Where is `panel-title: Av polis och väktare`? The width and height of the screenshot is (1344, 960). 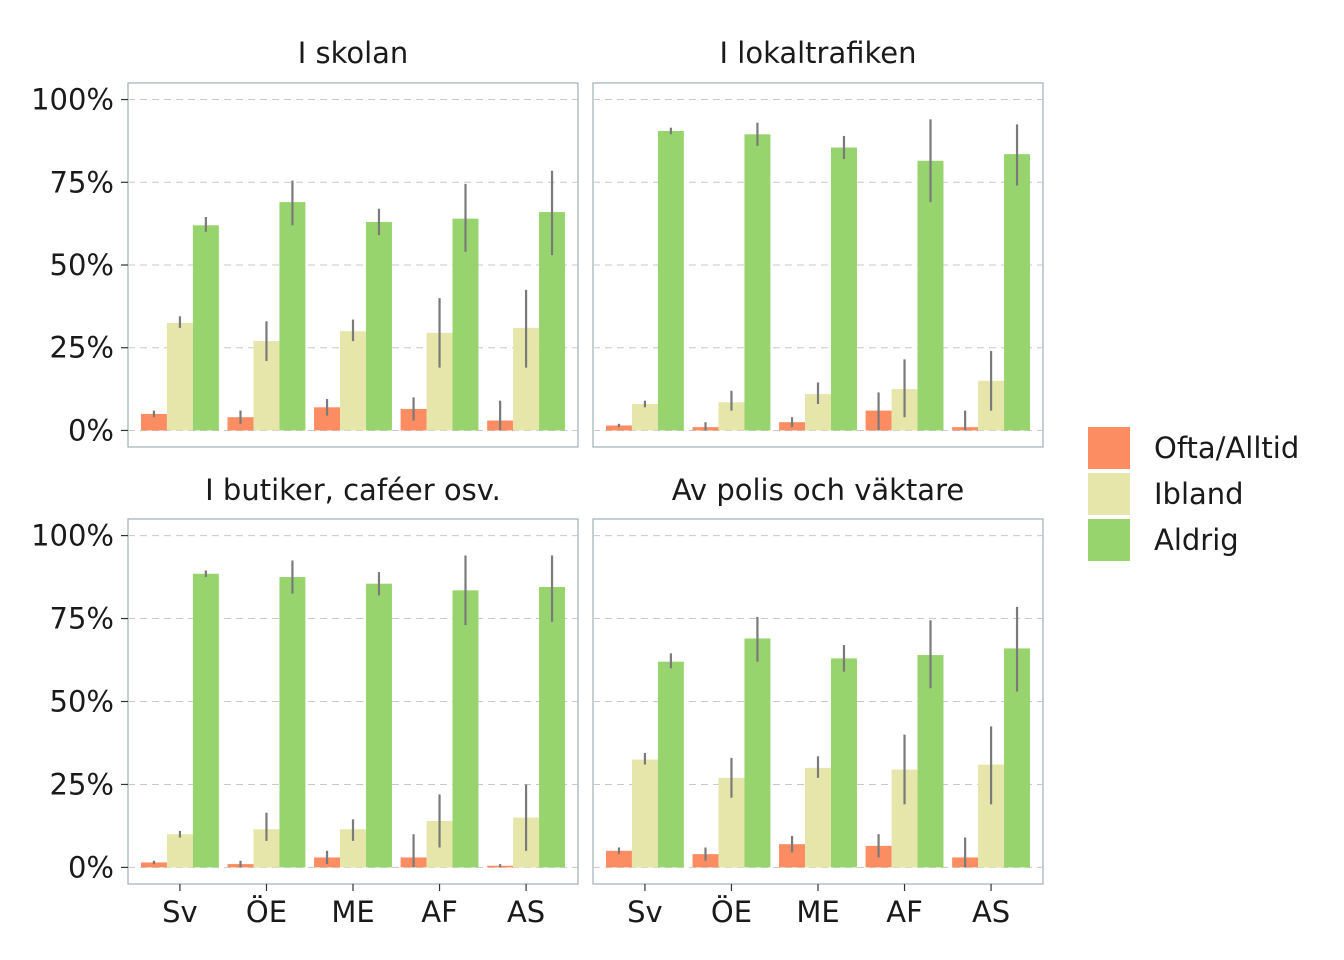 panel-title: Av polis och väktare is located at coordinates (818, 490).